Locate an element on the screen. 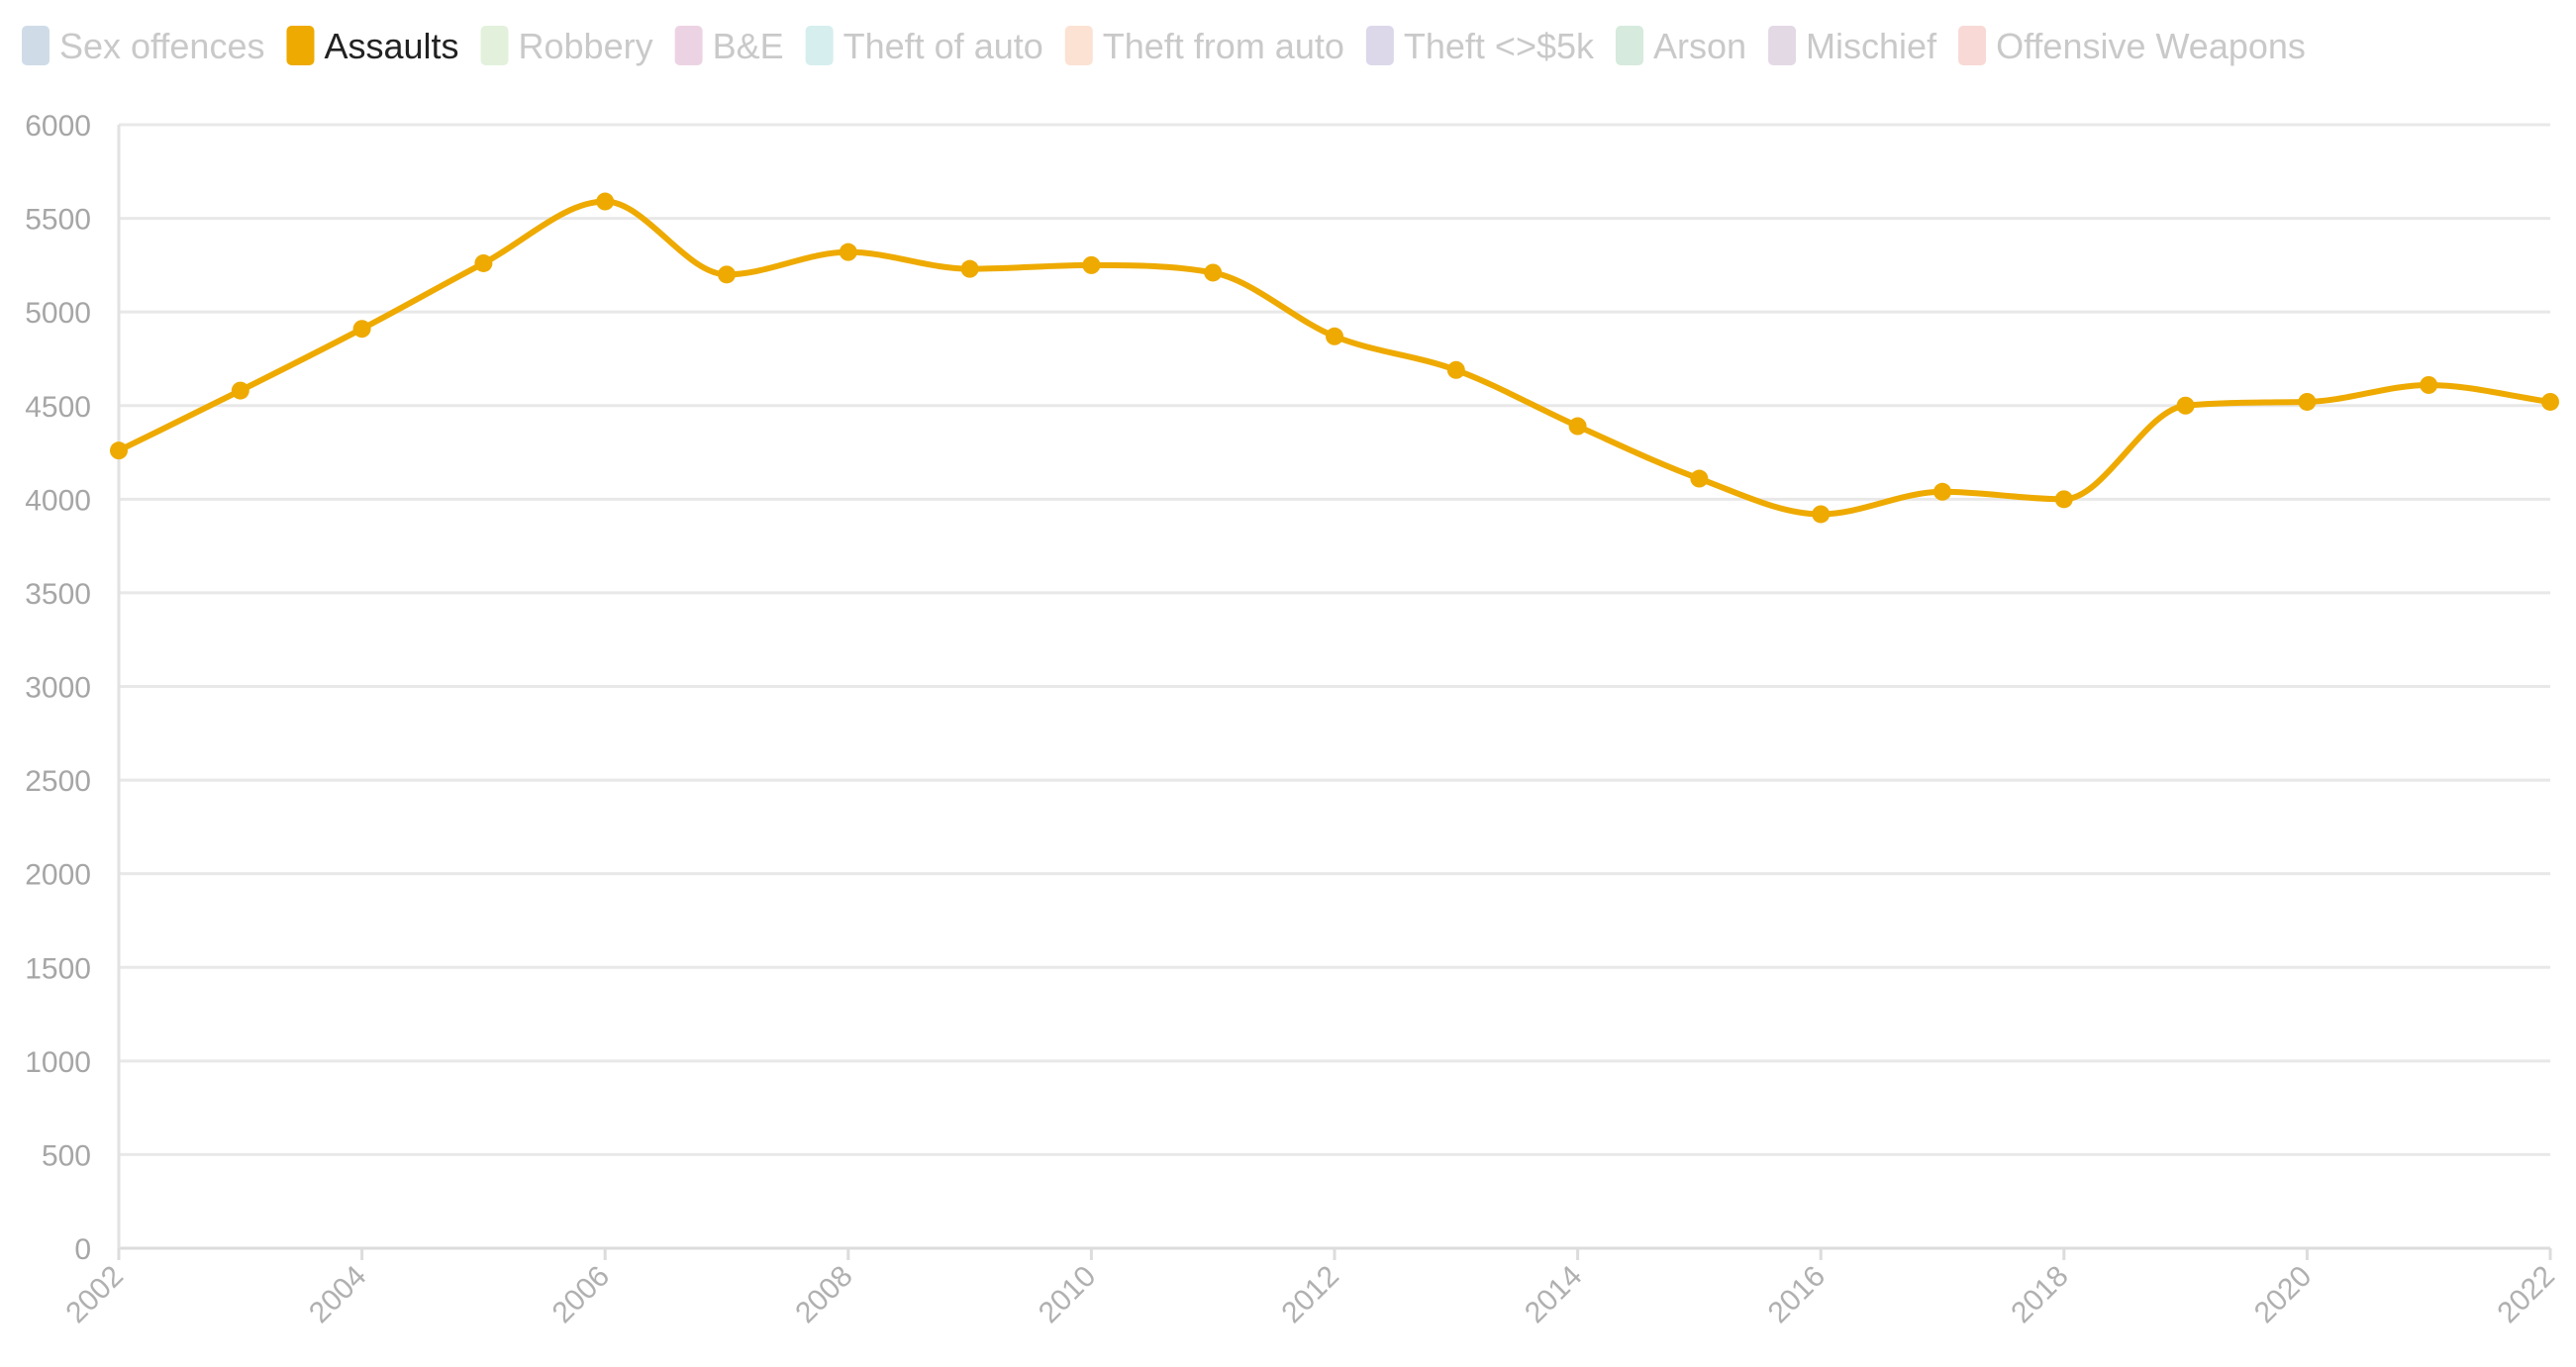 This screenshot has height=1367, width=2576. x-tick-label: 2004 is located at coordinates (338, 1295).